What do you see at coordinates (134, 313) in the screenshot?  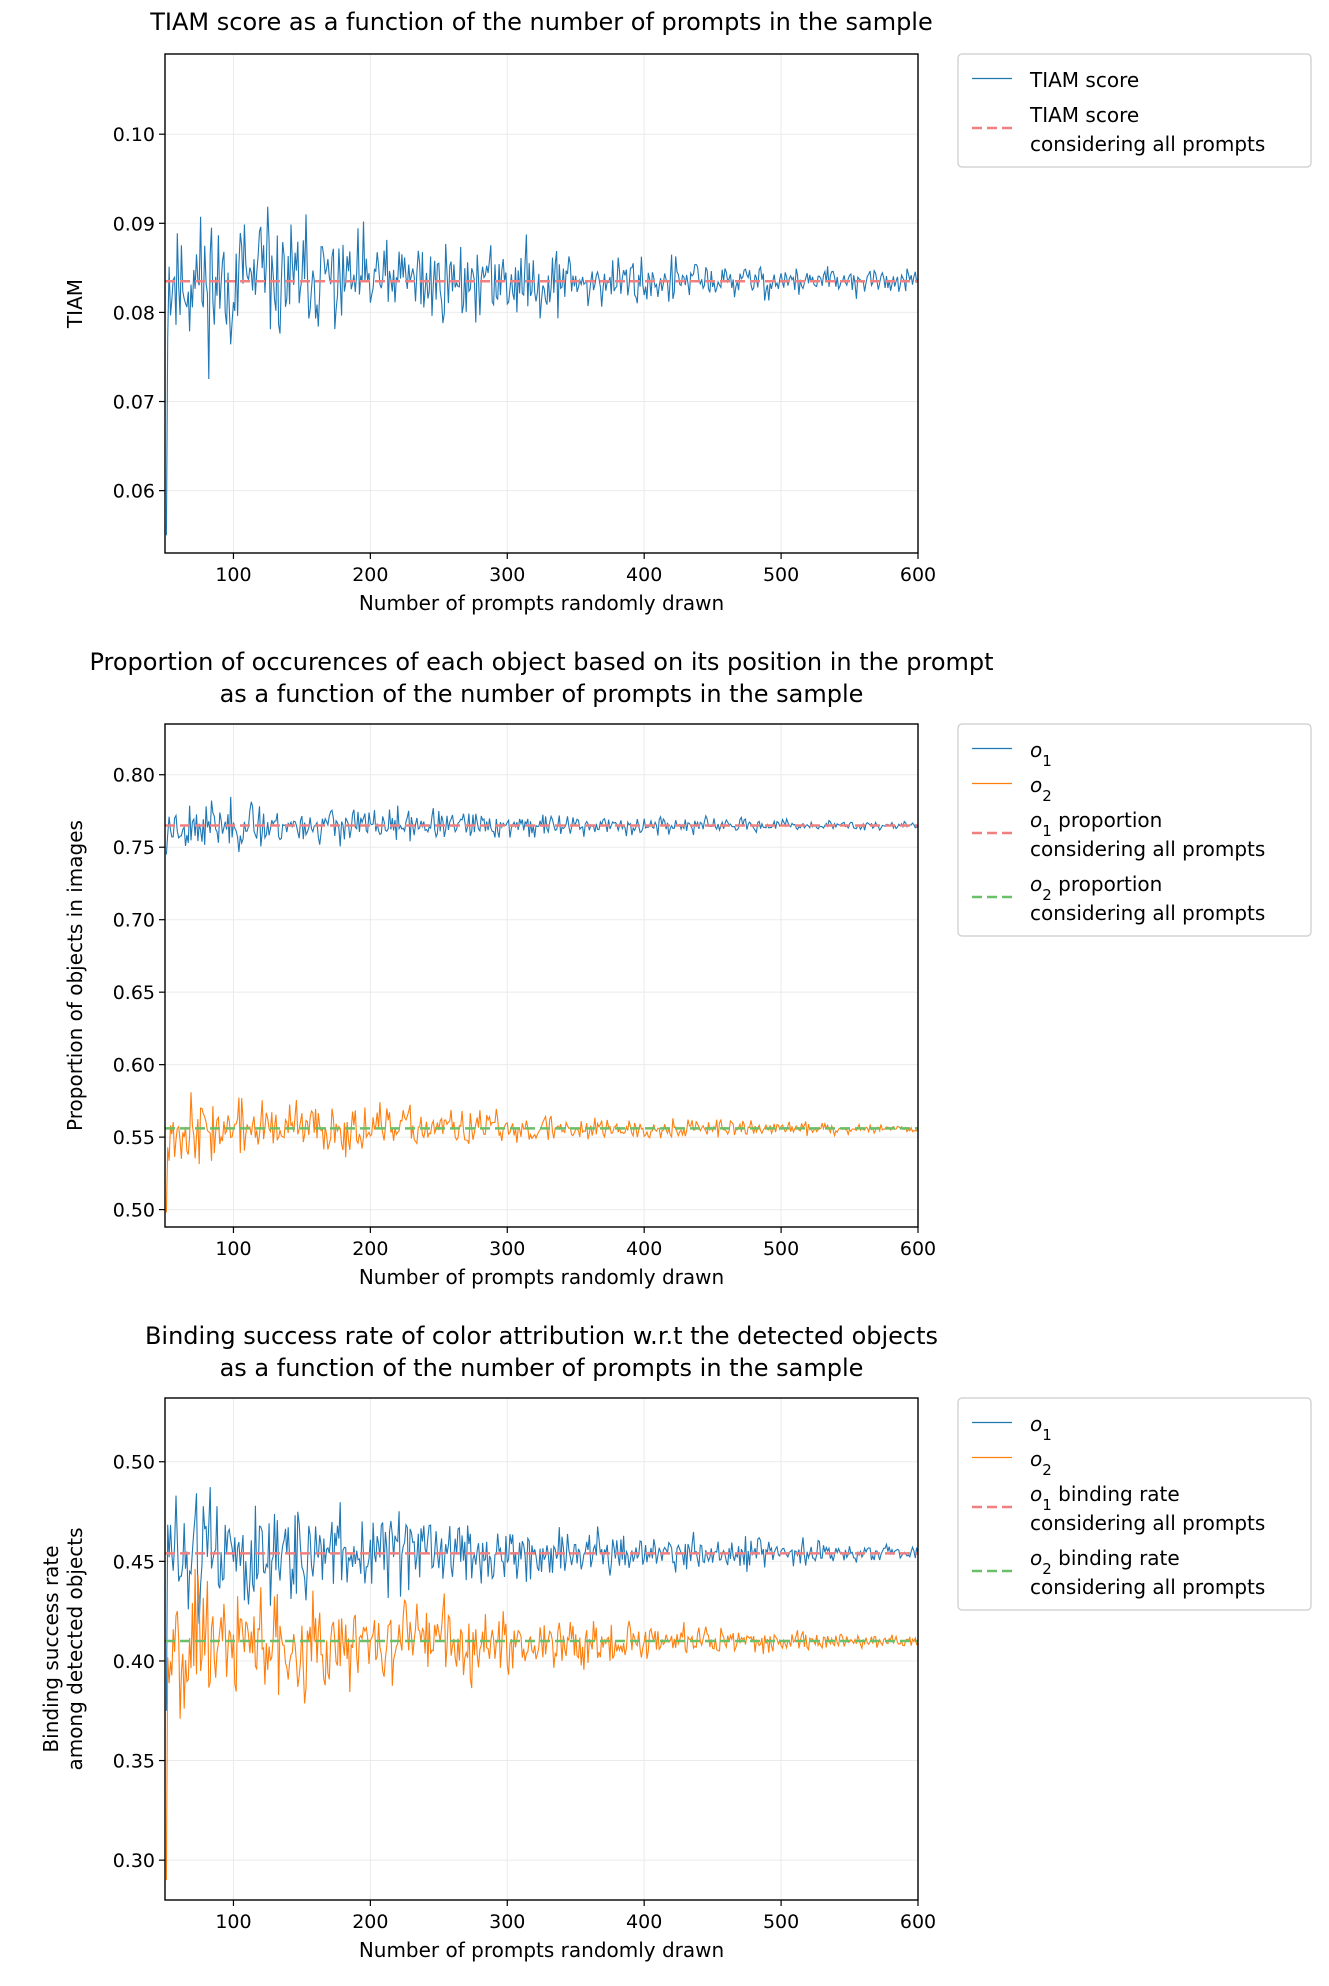 I see `y-tick-label: 0.08` at bounding box center [134, 313].